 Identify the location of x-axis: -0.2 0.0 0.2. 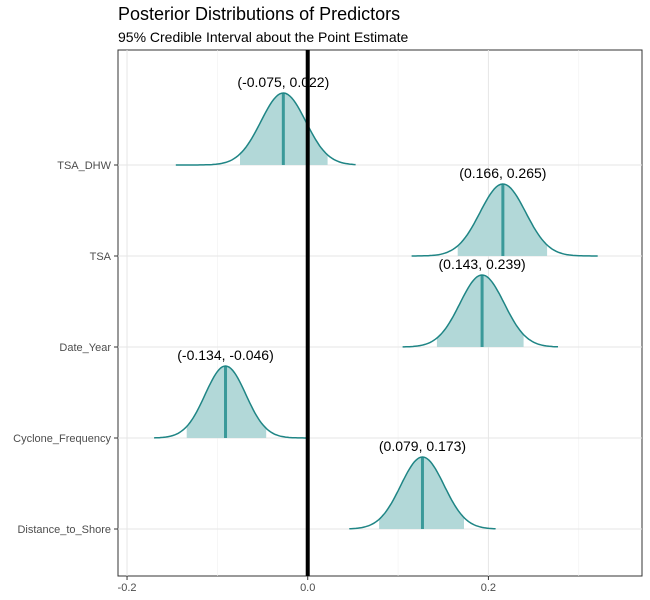
(307, 585).